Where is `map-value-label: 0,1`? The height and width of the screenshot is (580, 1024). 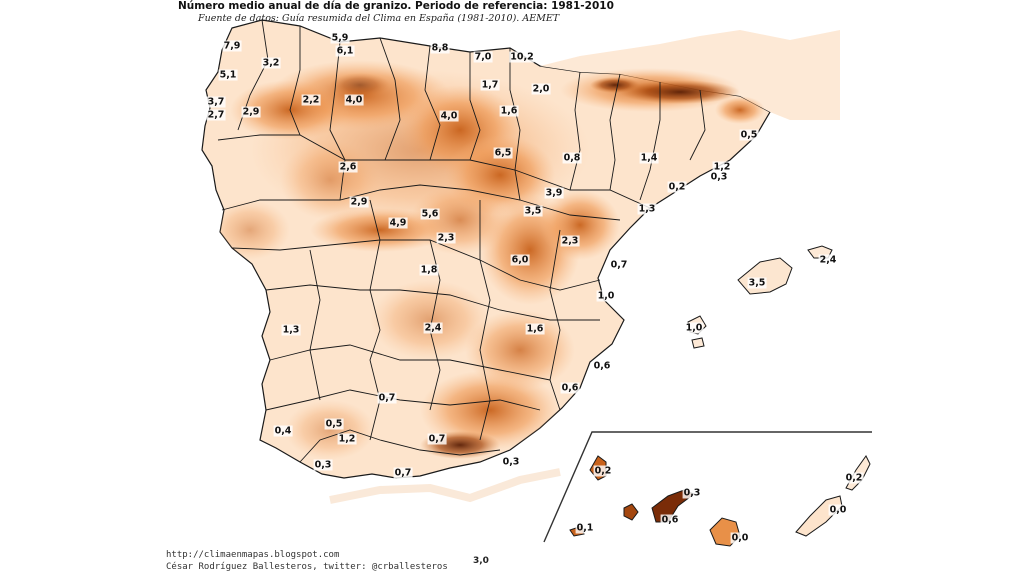
map-value-label: 0,1 is located at coordinates (585, 528).